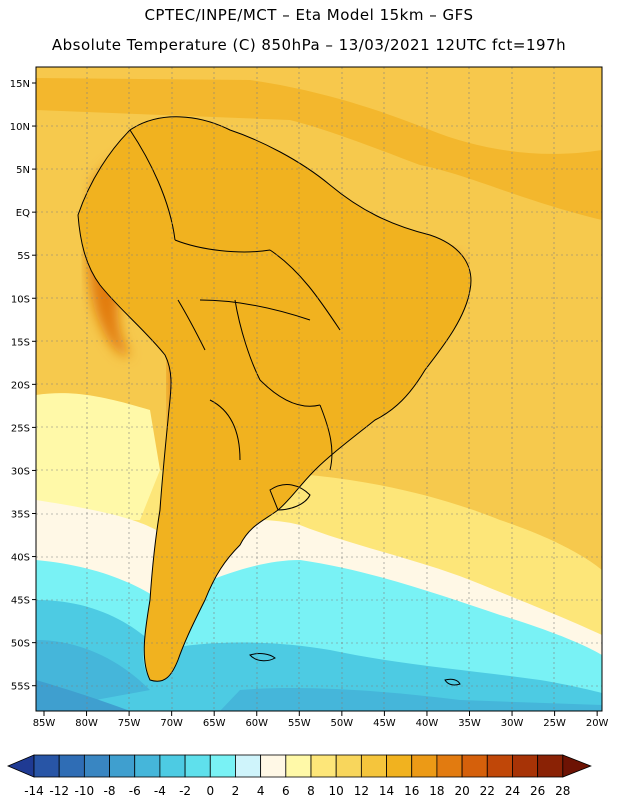  Describe the element at coordinates (411, 791) in the screenshot. I see `colorbar-tick-label: 16` at that location.